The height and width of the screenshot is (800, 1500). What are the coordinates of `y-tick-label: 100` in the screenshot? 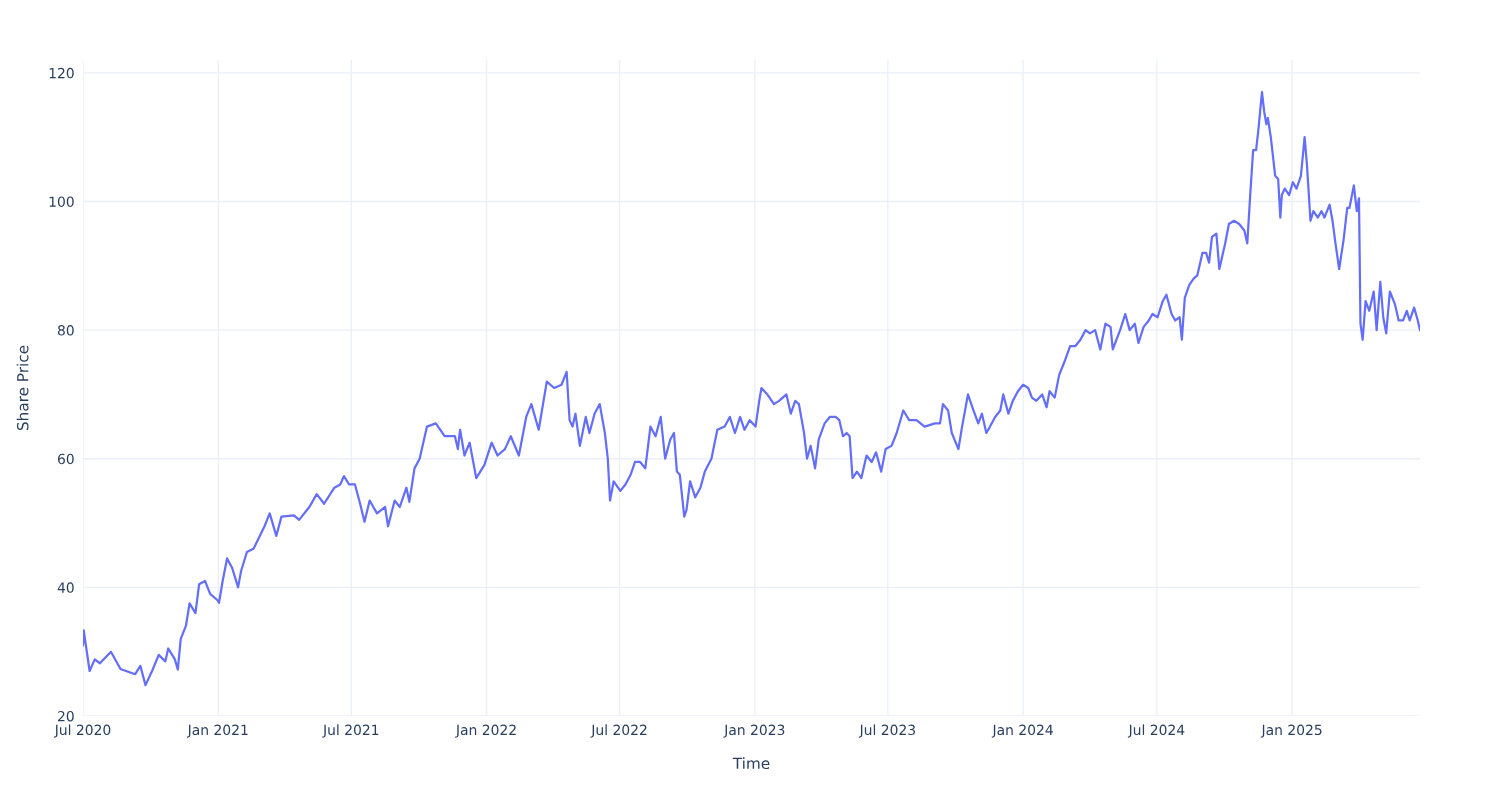 It's located at (61, 201).